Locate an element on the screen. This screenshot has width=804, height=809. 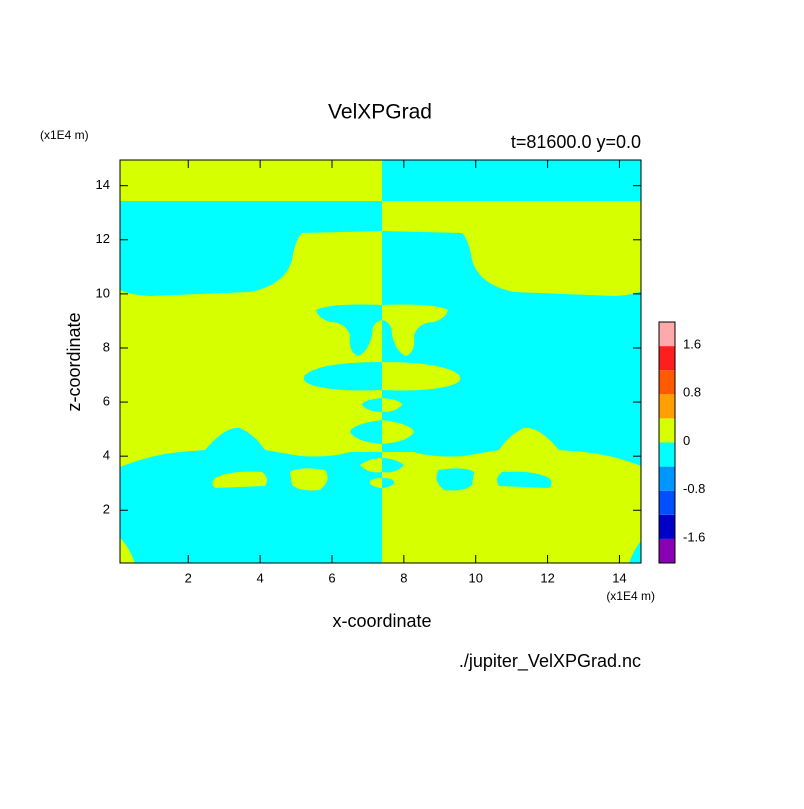
colorbar-frame is located at coordinates (667, 442).